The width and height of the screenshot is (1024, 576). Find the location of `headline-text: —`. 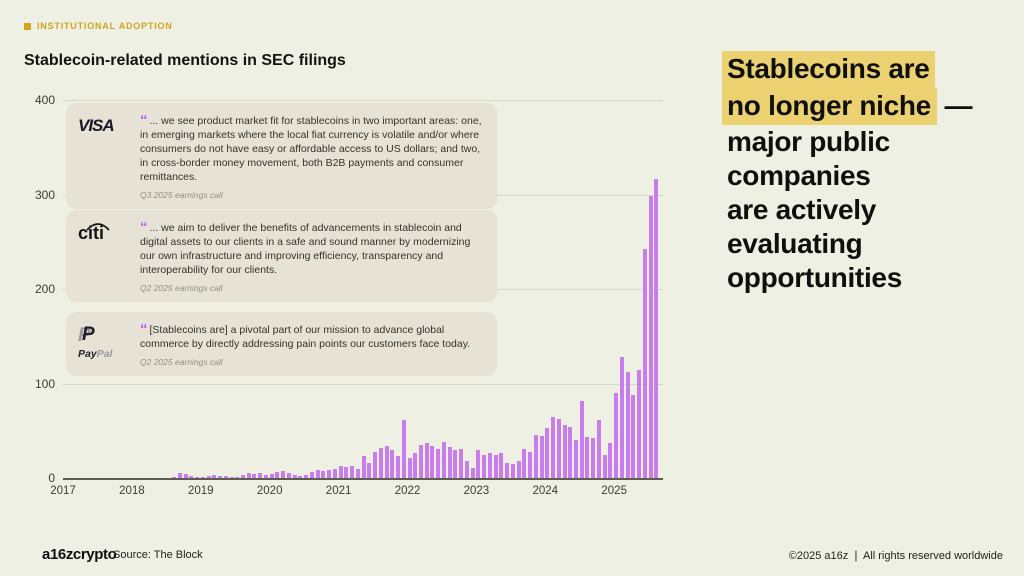

headline-text: — is located at coordinates (954, 105).